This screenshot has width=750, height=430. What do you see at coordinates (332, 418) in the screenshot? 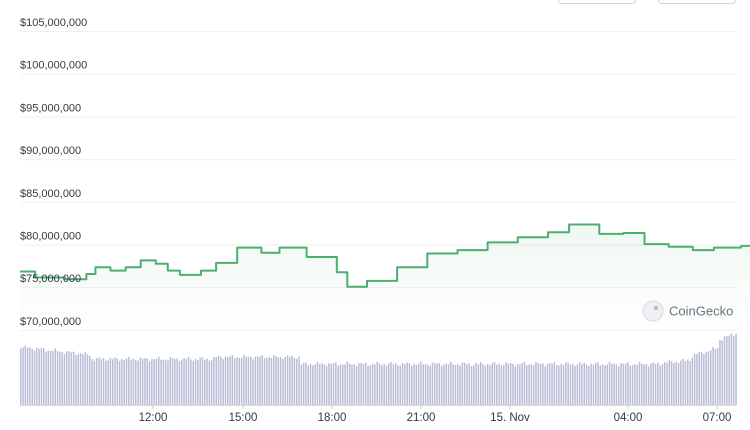
I see `x-tick-label: 18:00` at bounding box center [332, 418].